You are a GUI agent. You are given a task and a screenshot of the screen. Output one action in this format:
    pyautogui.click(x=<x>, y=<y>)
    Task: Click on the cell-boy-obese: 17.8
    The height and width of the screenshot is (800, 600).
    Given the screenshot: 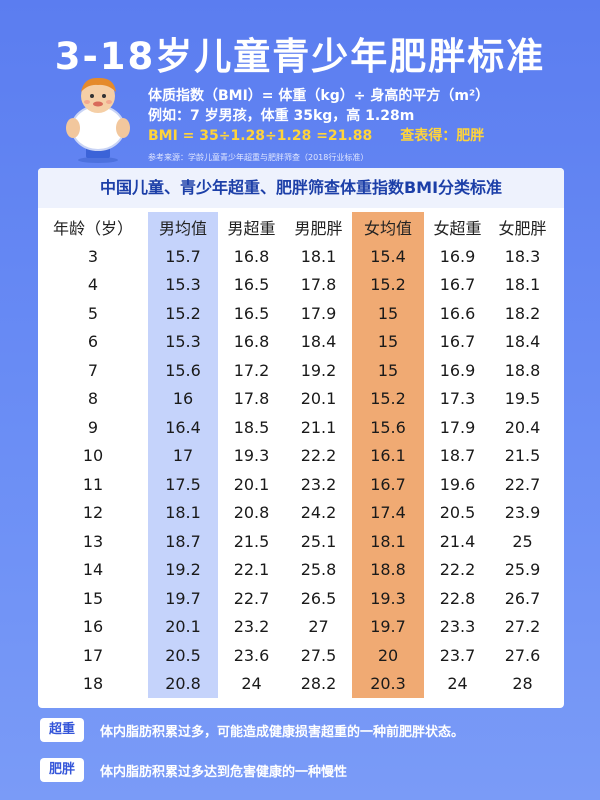 What is the action you would take?
    pyautogui.click(x=318, y=285)
    